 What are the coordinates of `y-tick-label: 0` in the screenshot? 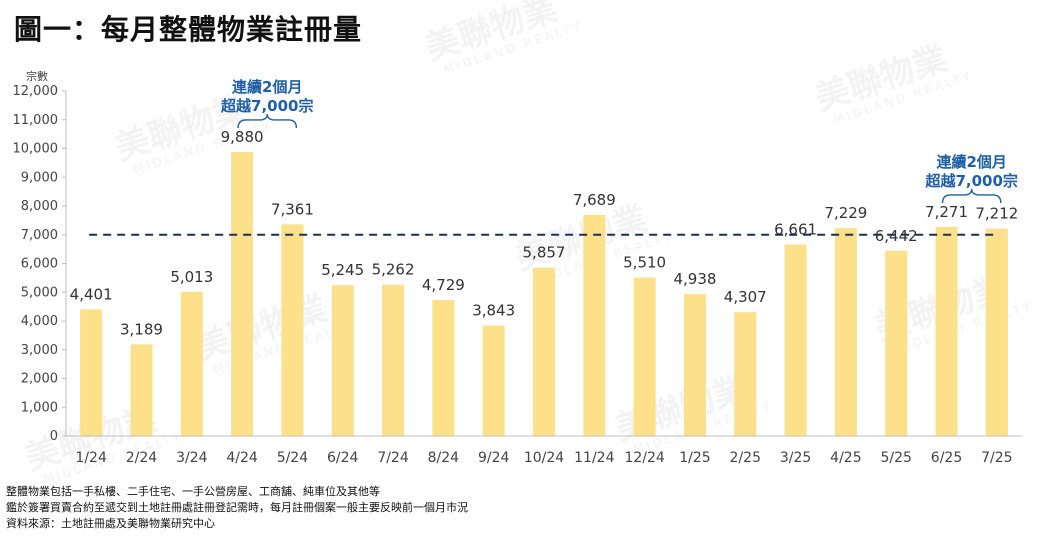 It's located at (54, 436).